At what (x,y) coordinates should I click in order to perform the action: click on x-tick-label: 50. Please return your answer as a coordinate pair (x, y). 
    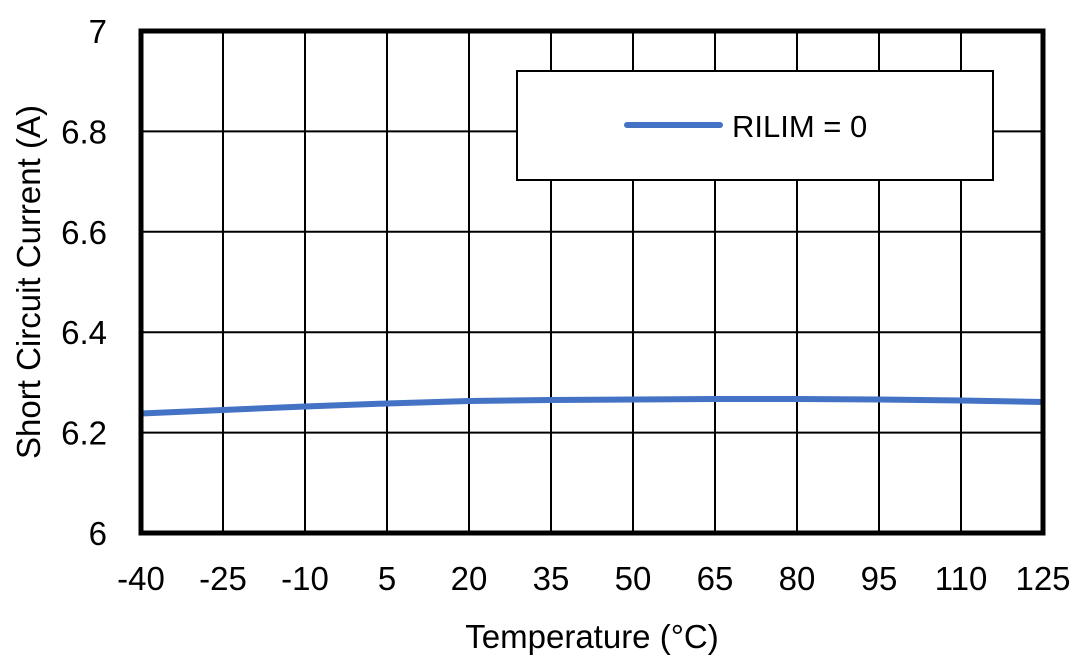
    Looking at the image, I should click on (633, 578).